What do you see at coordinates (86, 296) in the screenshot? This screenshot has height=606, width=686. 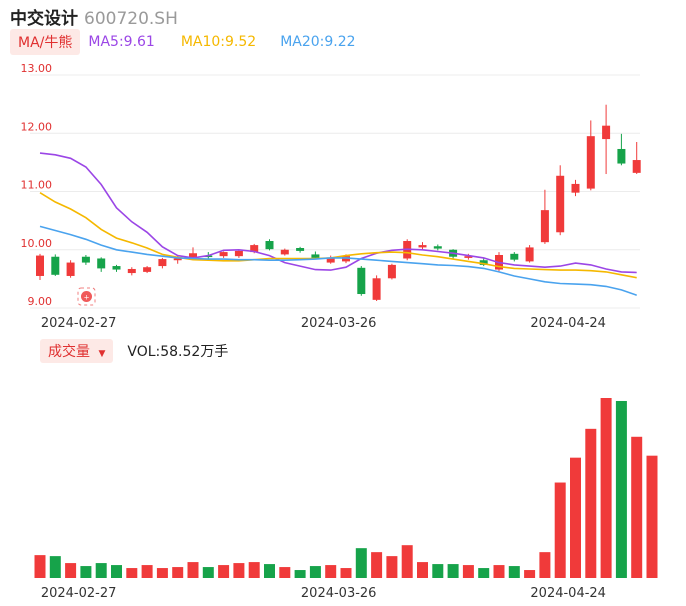 I see `event-marker-icon: +` at bounding box center [86, 296].